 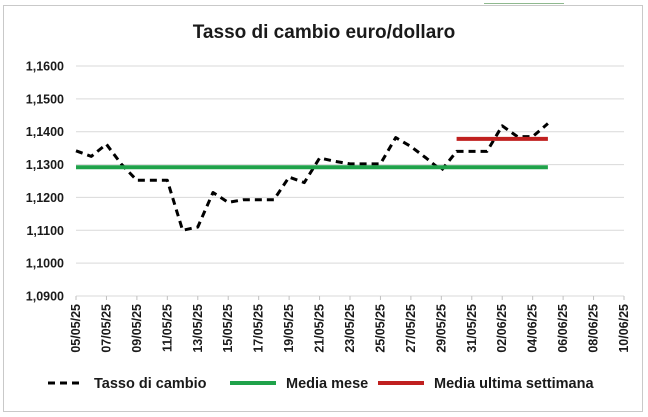 What do you see at coordinates (45, 297) in the screenshot?
I see `y-tick-label: 1,0900` at bounding box center [45, 297].